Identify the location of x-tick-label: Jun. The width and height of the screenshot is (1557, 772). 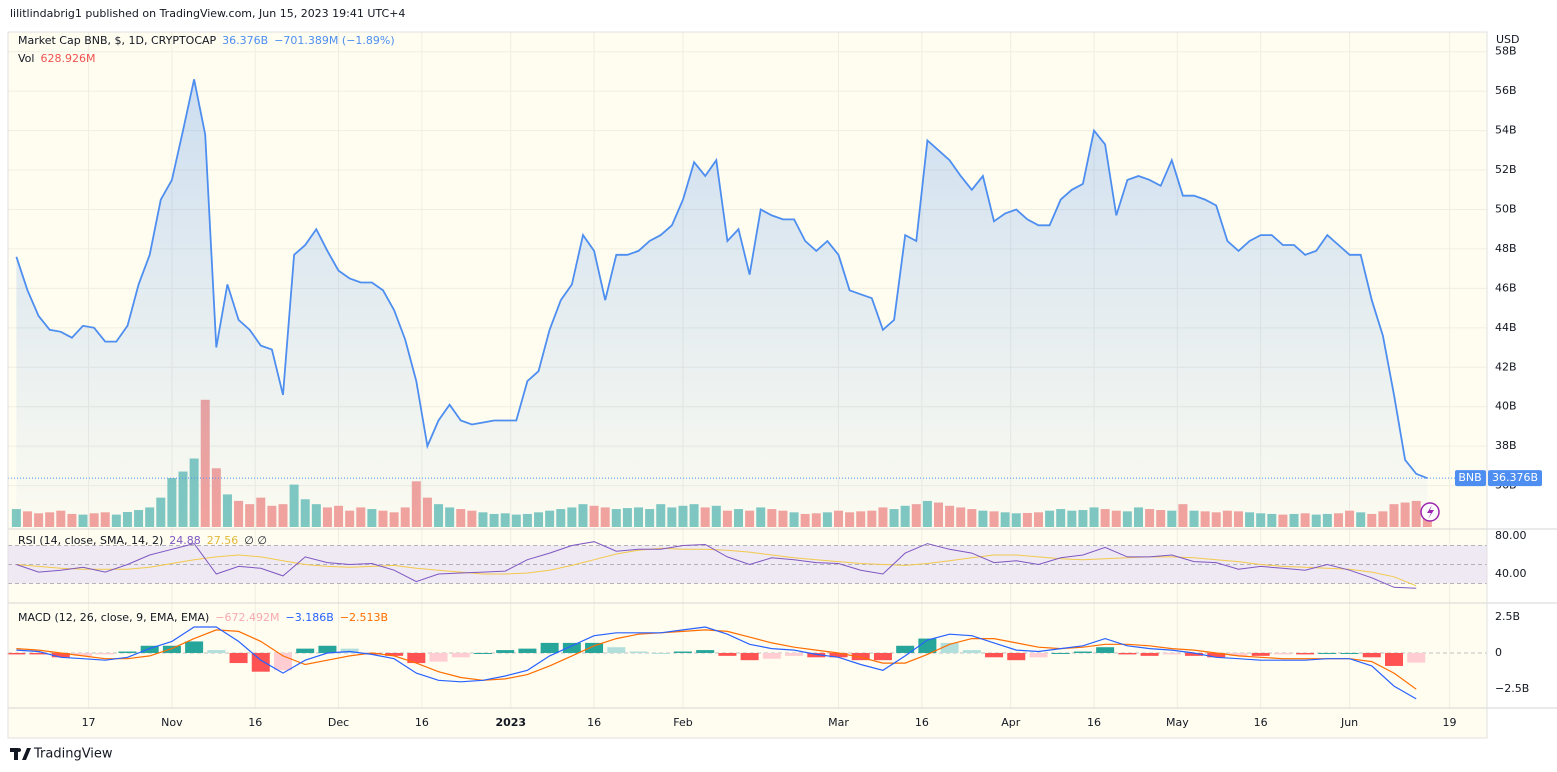
(1349, 722).